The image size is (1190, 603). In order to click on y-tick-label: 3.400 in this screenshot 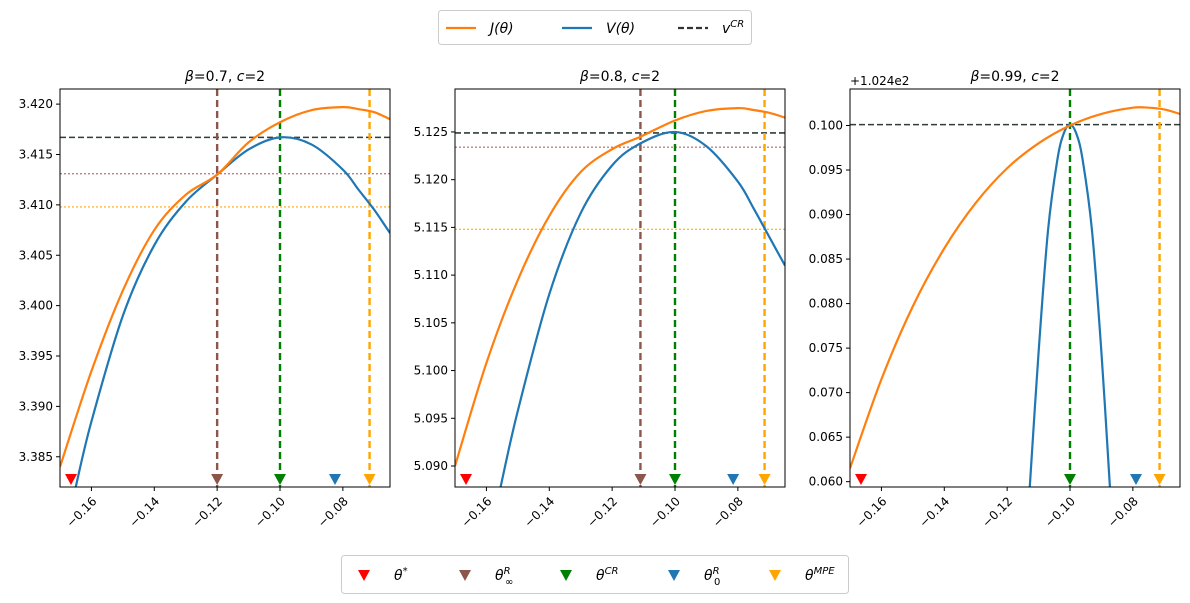, I will do `click(36, 306)`.